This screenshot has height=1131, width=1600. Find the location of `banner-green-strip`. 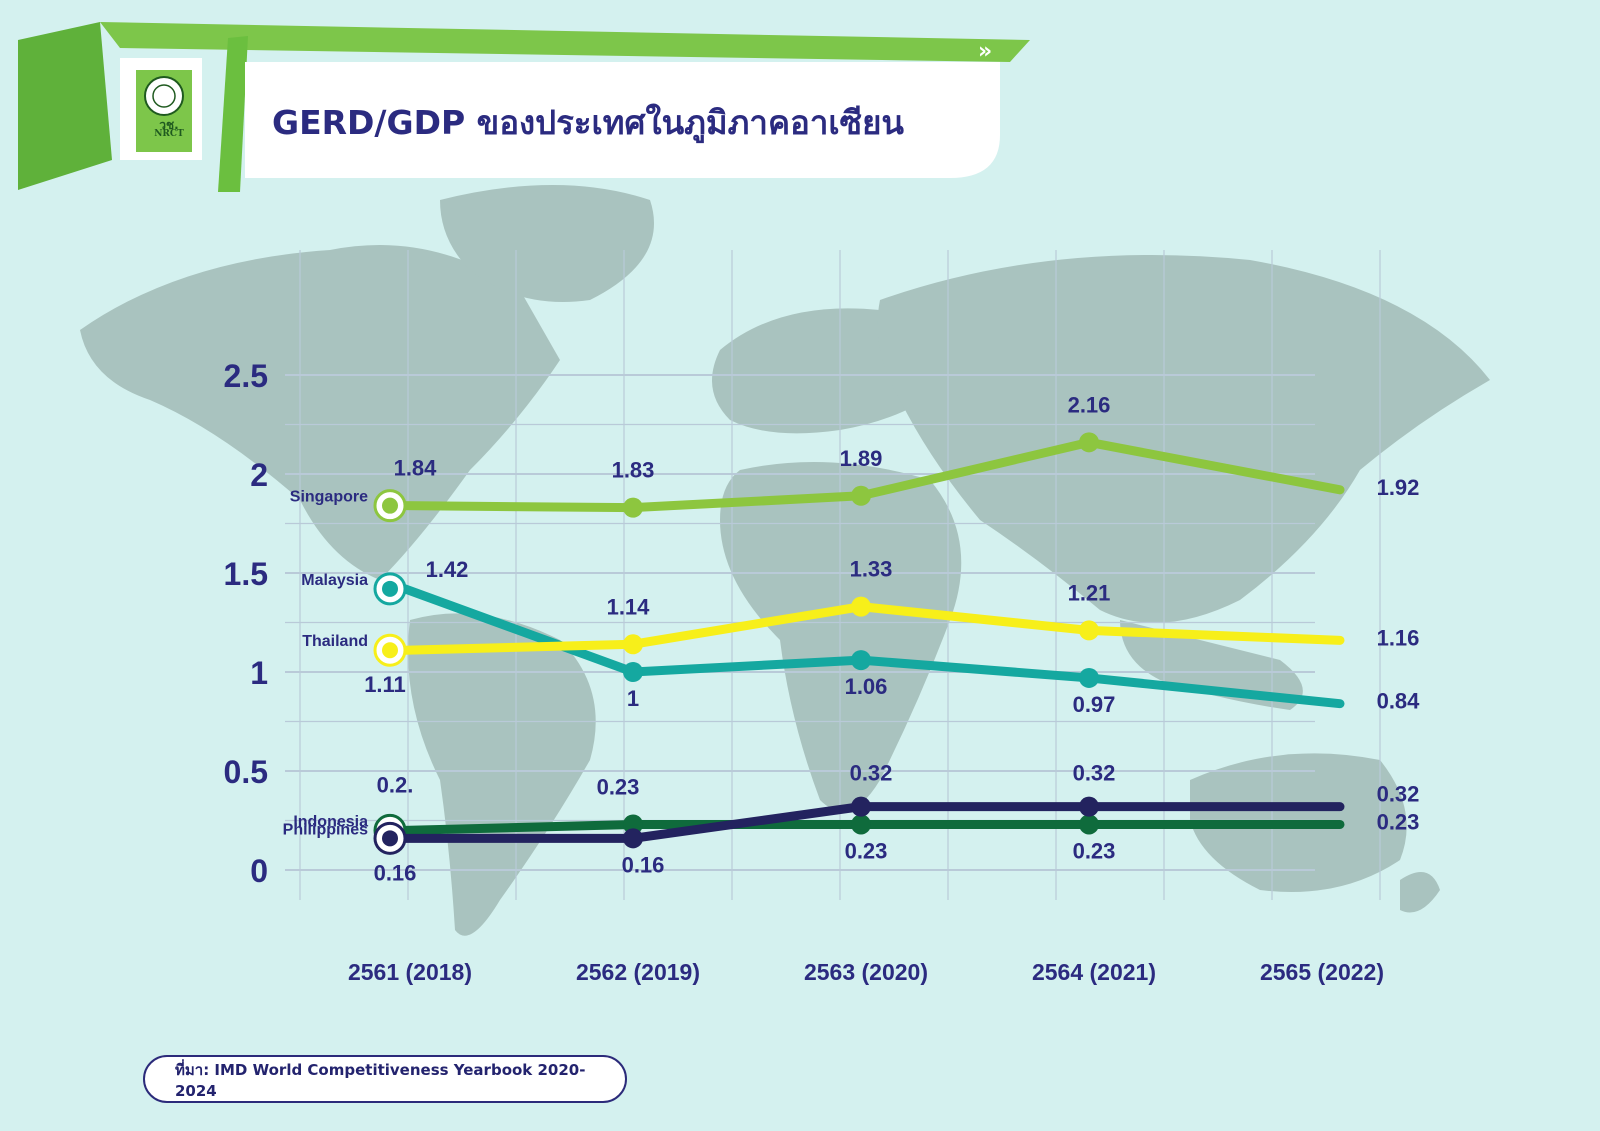

banner-green-strip is located at coordinates (565, 42).